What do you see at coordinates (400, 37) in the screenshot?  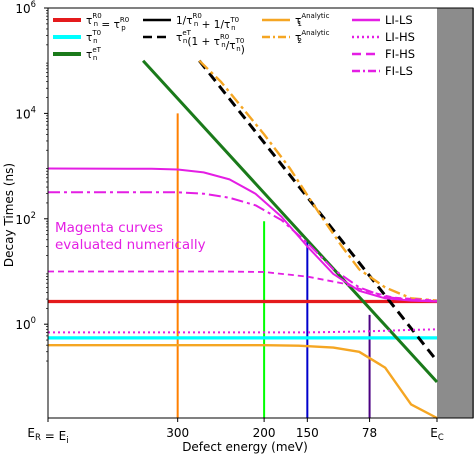 I see `legend-label-8: LI-HS` at bounding box center [400, 37].